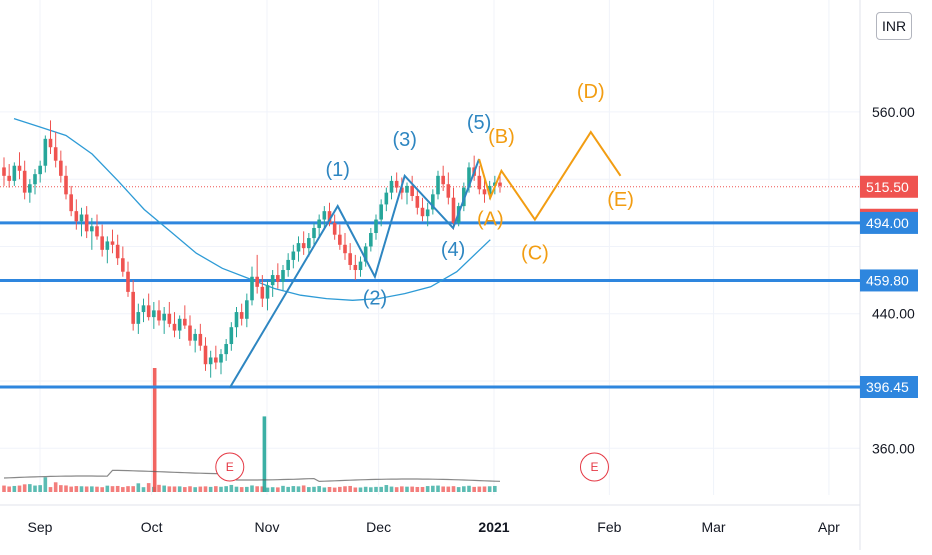 The height and width of the screenshot is (555, 932). I want to click on elliott-wave-drawing: (1) (2) (3) (4) (5), so click(360, 250).